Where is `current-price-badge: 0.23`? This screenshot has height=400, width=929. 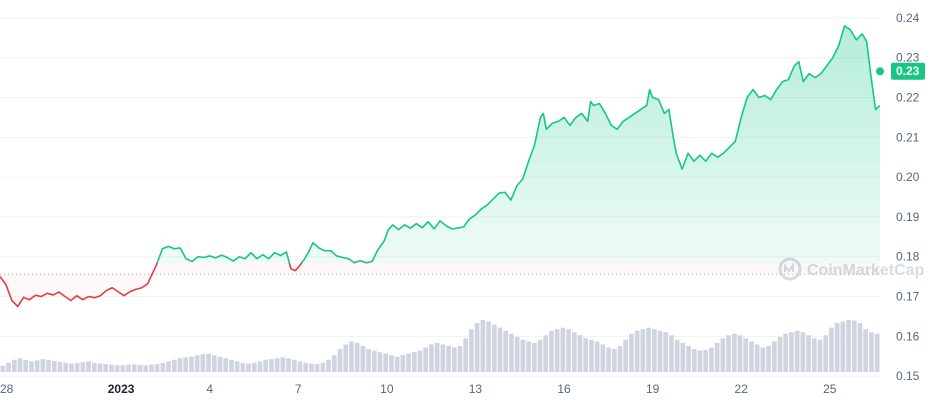
current-price-badge: 0.23 is located at coordinates (900, 71).